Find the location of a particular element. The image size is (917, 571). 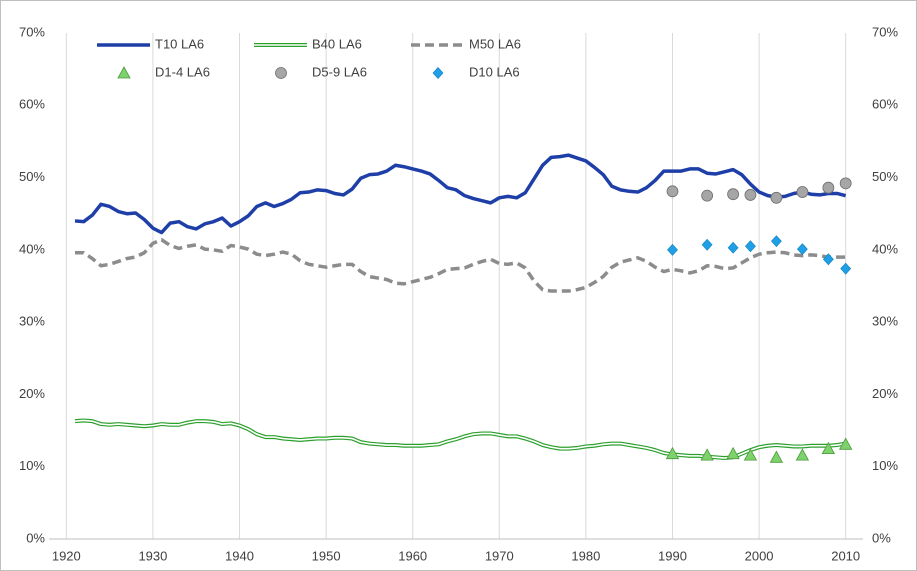

y-tick-label: 40% is located at coordinates (32, 248).